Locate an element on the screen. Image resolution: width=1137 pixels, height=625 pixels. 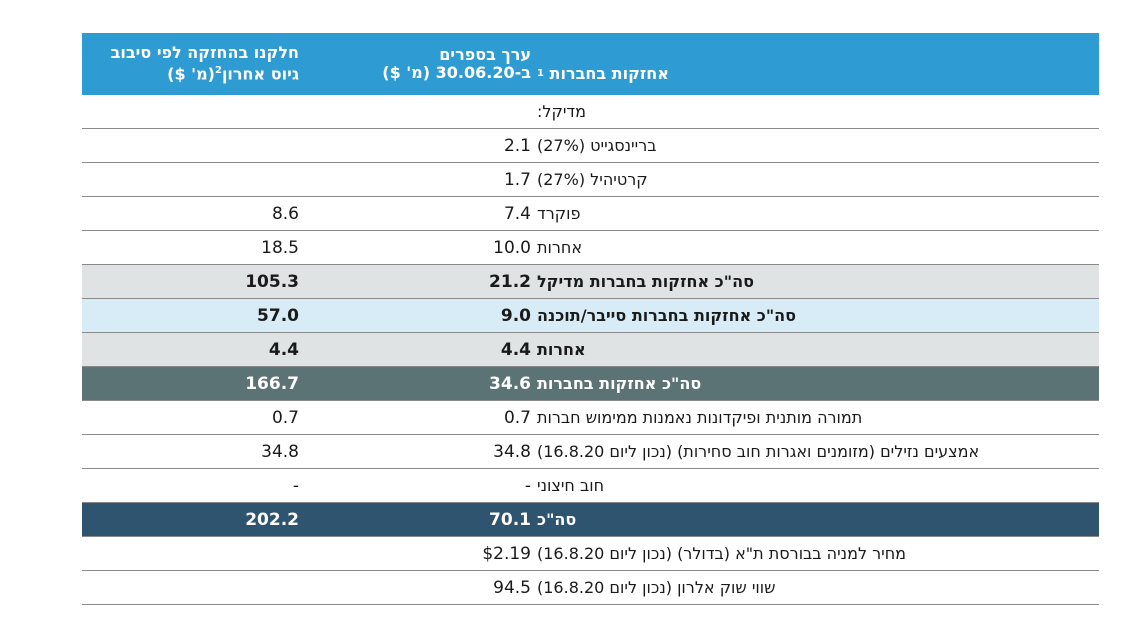
cell-label: קרטיהיל (27%) is located at coordinates (592, 179).